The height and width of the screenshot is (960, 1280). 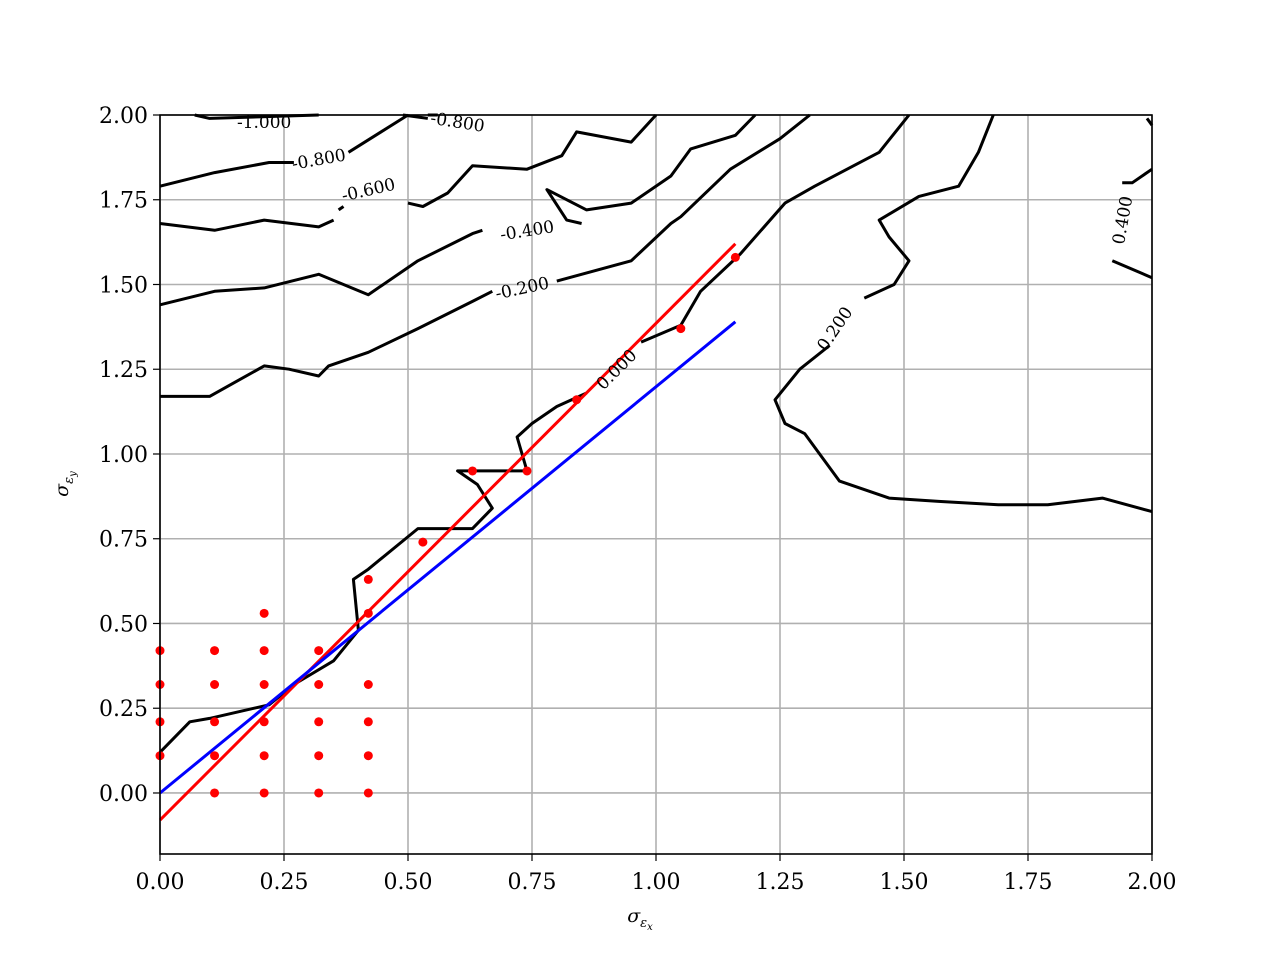 What do you see at coordinates (532, 882) in the screenshot?
I see `x-tick-label: 0.75` at bounding box center [532, 882].